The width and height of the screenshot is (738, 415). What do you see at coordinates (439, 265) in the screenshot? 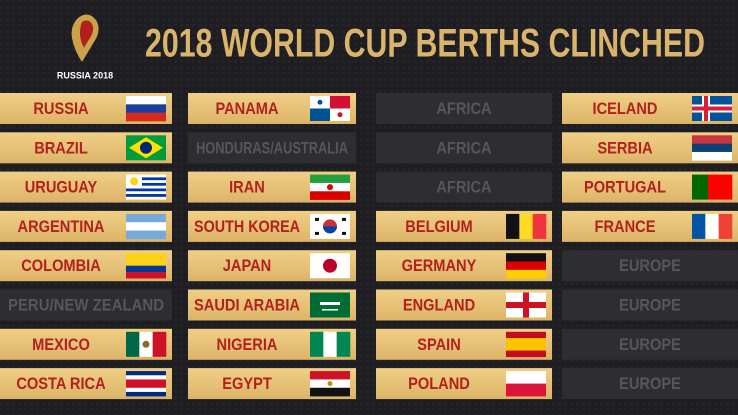
I see `team-label: GERMANY` at bounding box center [439, 265].